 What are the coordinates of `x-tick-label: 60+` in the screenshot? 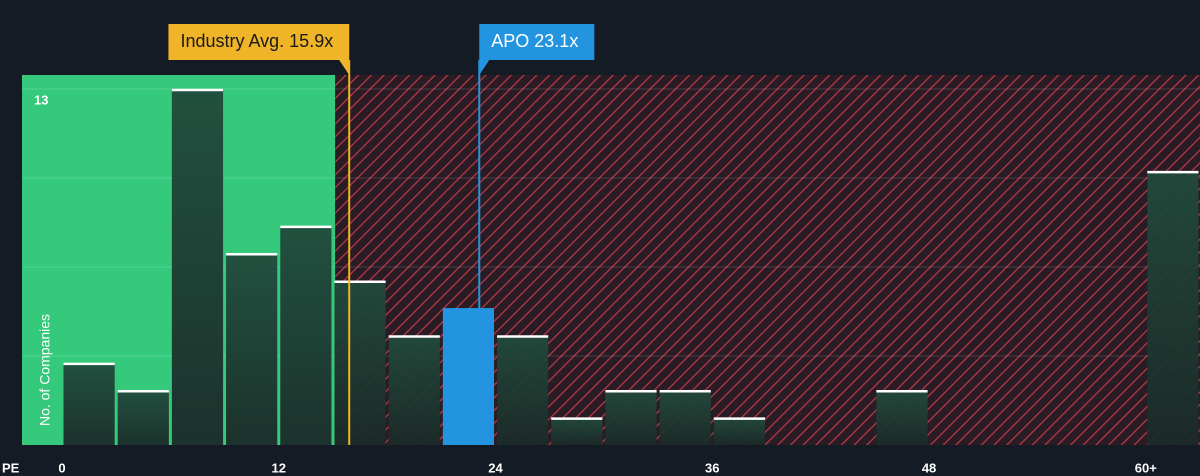 It's located at (1146, 467).